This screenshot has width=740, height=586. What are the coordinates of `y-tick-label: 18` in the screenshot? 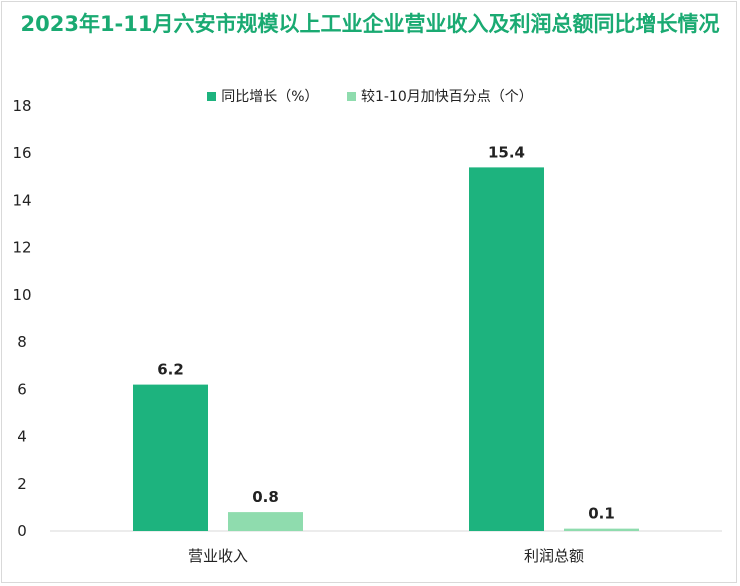 It's located at (21, 106).